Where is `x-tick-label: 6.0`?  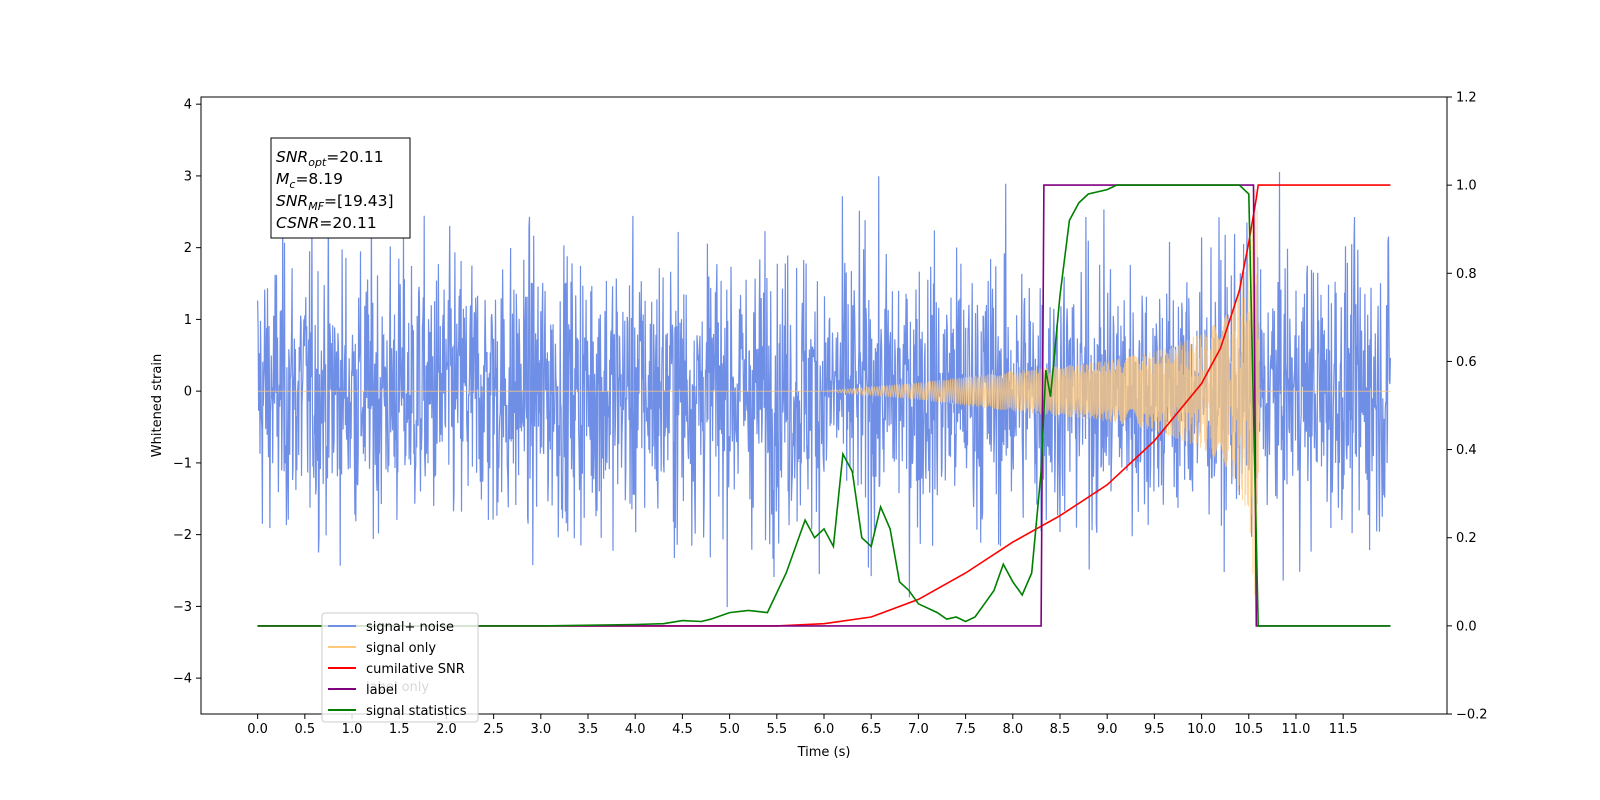
x-tick-label: 6.0 is located at coordinates (824, 729).